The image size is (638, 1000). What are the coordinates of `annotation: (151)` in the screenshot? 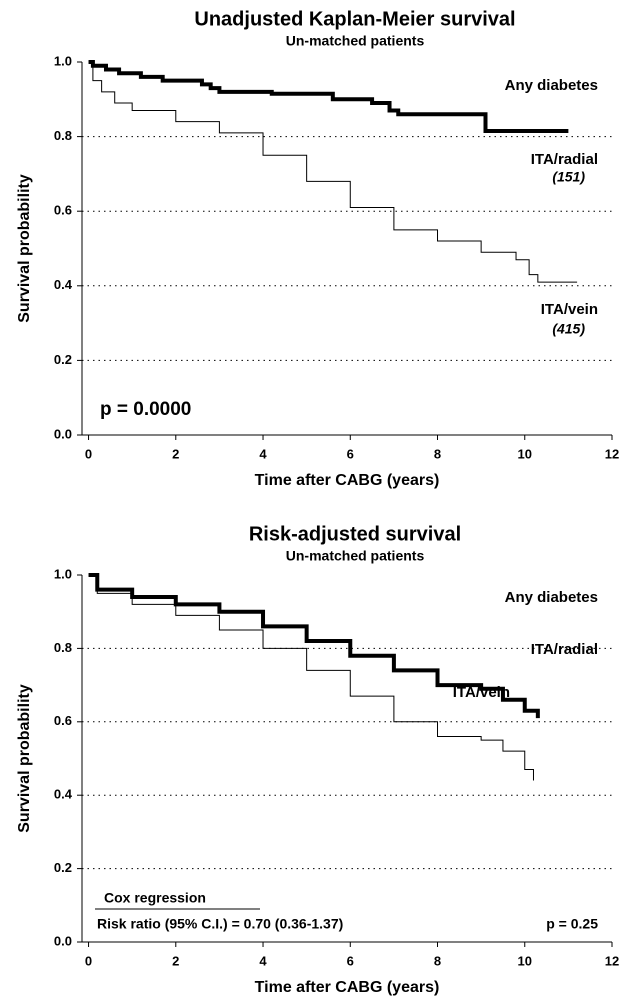 It's located at (568, 177).